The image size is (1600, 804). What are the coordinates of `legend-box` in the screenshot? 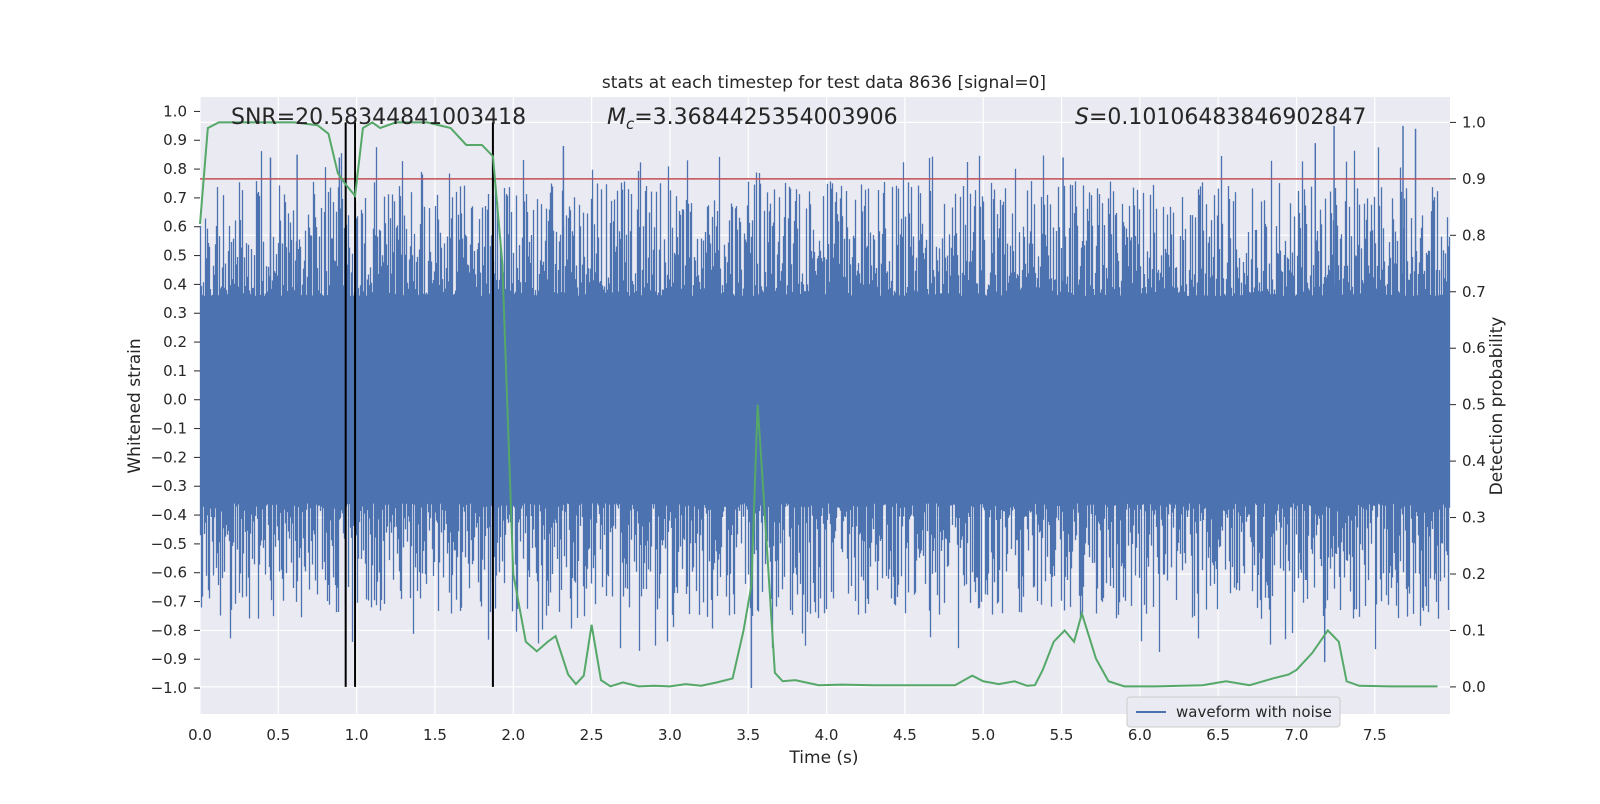 It's located at (1233, 712).